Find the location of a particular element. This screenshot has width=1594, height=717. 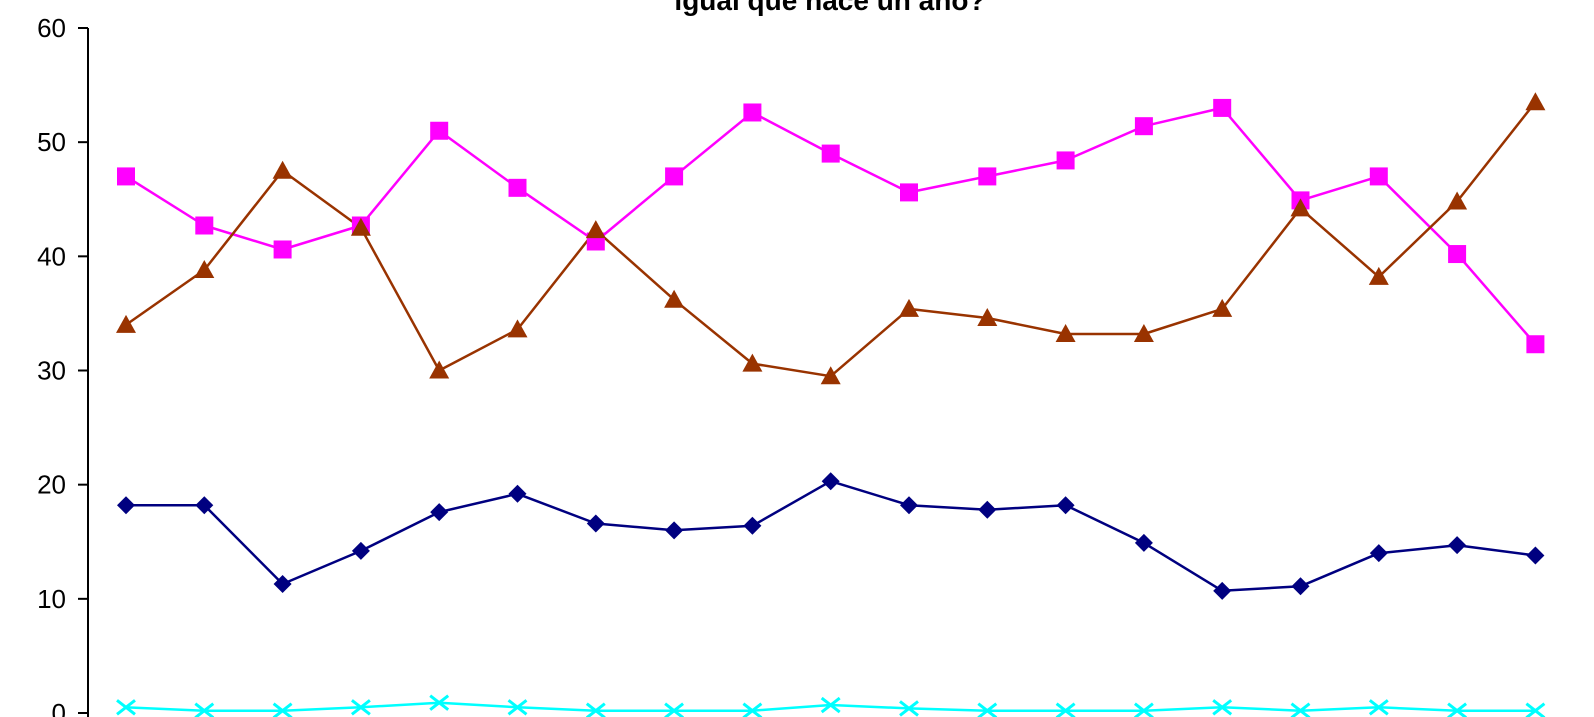

y-tick-label: 10 is located at coordinates (51, 599).